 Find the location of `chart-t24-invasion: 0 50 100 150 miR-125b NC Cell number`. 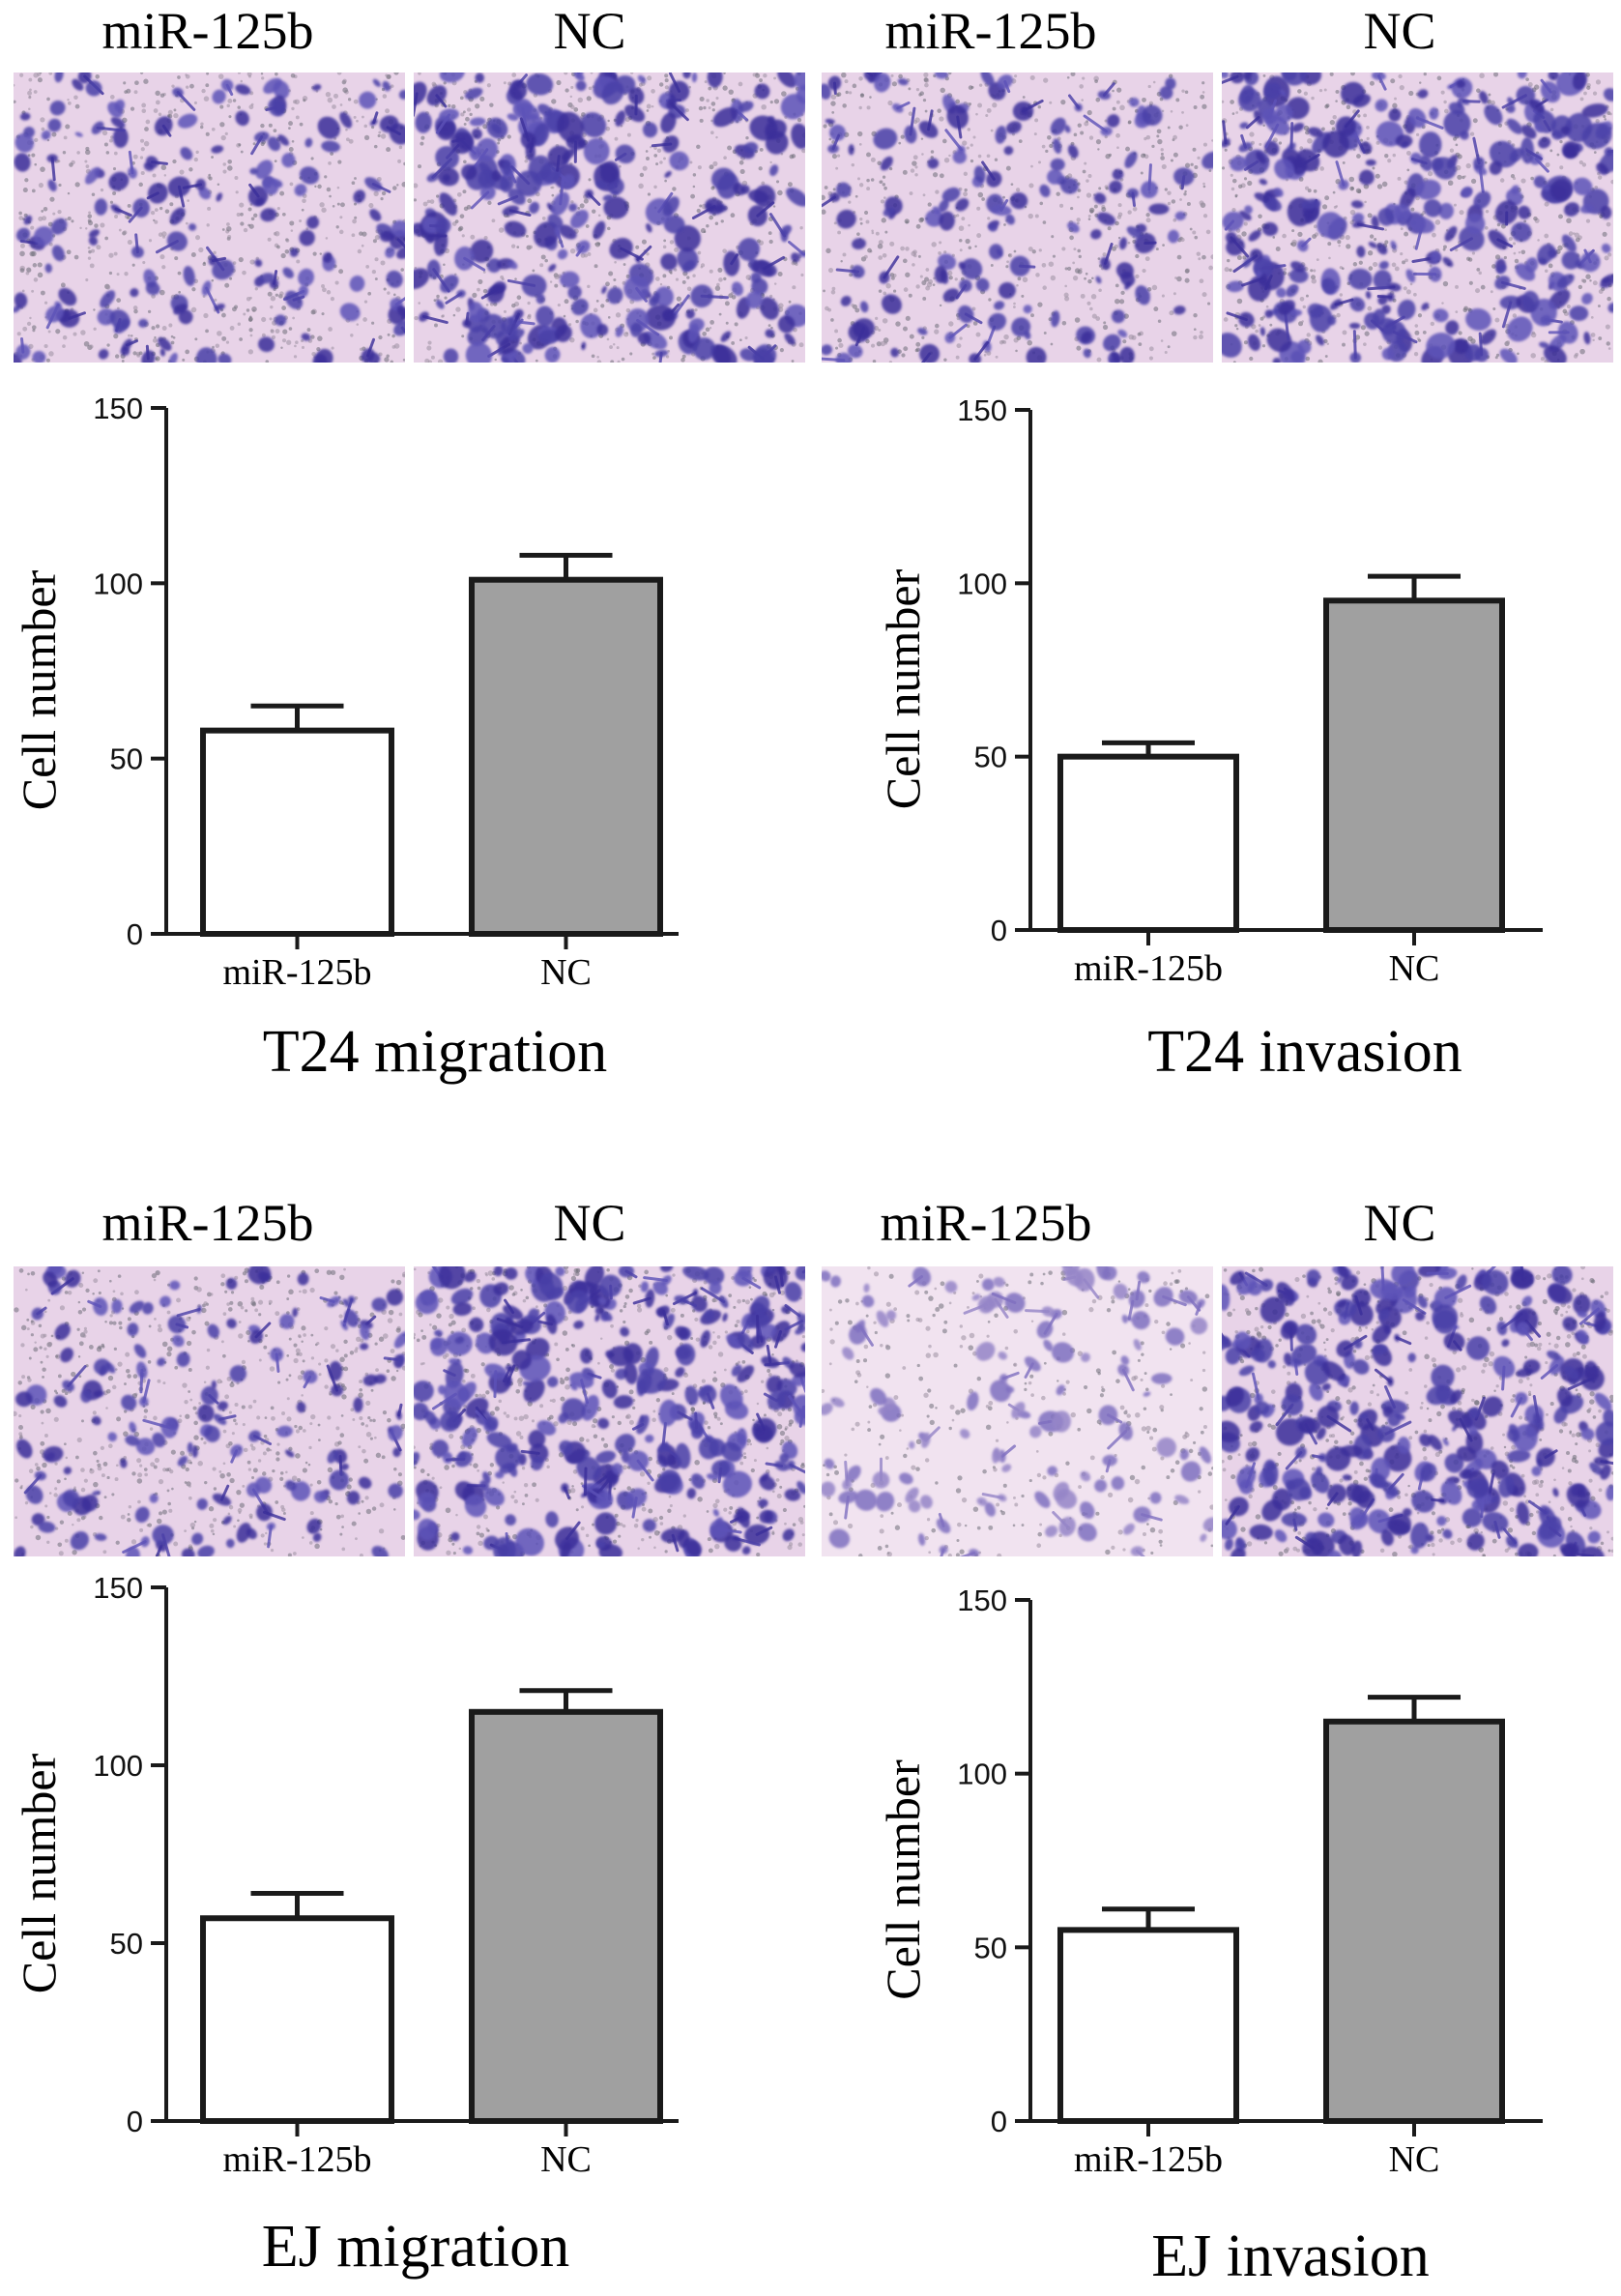

chart-t24-invasion: 0 50 100 150 miR-125b NC Cell number is located at coordinates (1209, 691).